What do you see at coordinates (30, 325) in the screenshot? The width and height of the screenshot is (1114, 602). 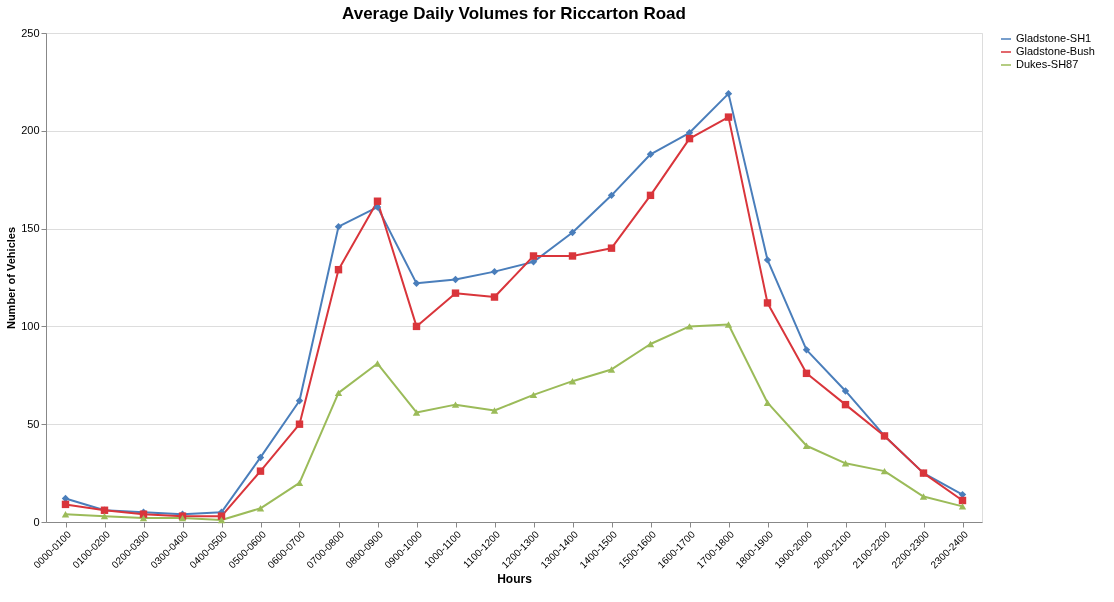 I see `y-tick-label: 100` at bounding box center [30, 325].